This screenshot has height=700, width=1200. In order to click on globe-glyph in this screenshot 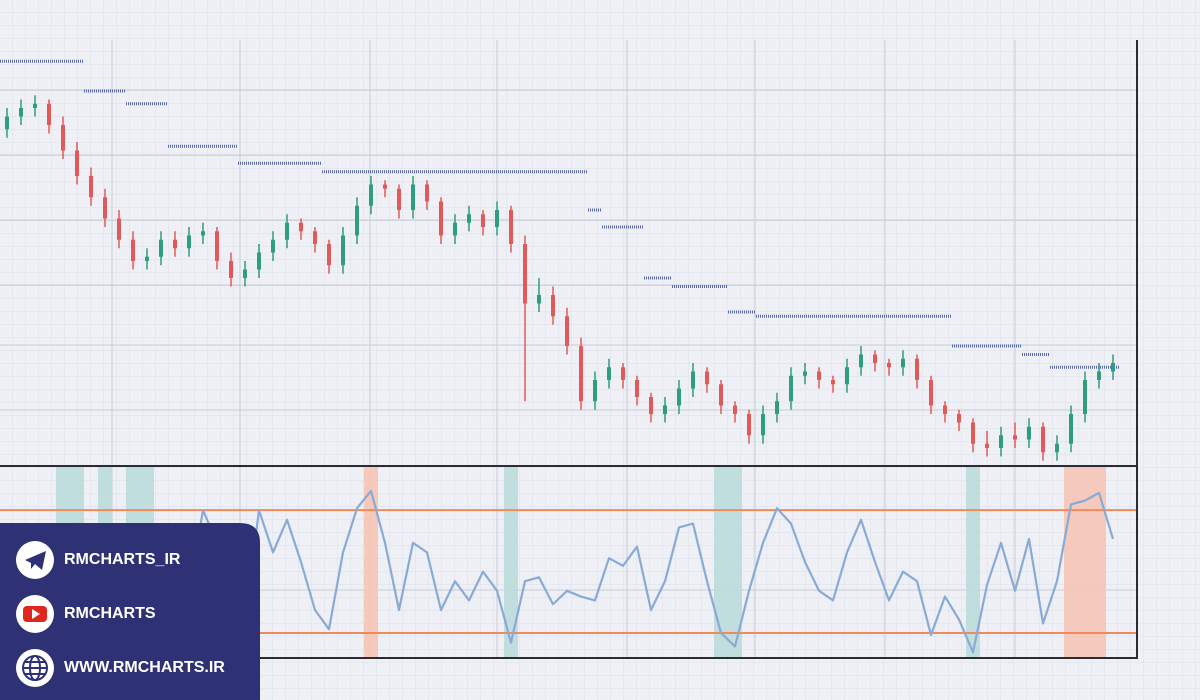, I will do `click(35, 668)`.